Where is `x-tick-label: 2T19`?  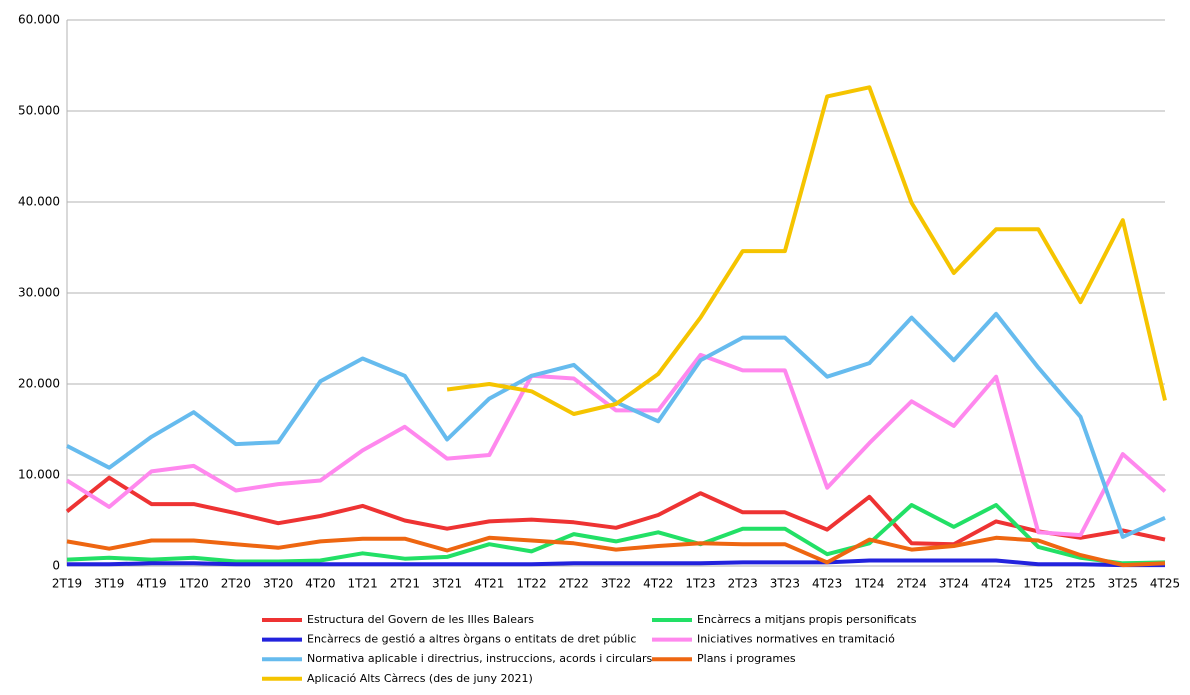 x-tick-label: 2T19 is located at coordinates (67, 584).